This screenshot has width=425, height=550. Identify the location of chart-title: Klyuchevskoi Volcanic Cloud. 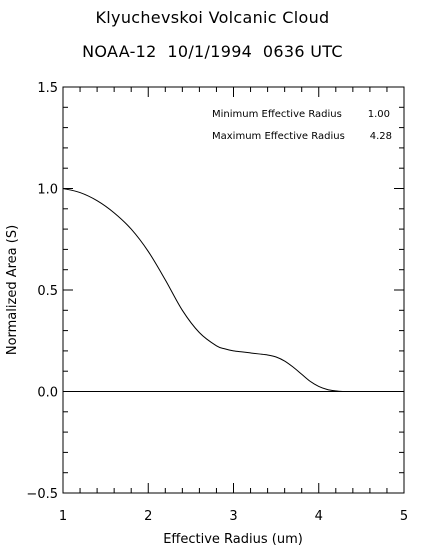
(212, 17).